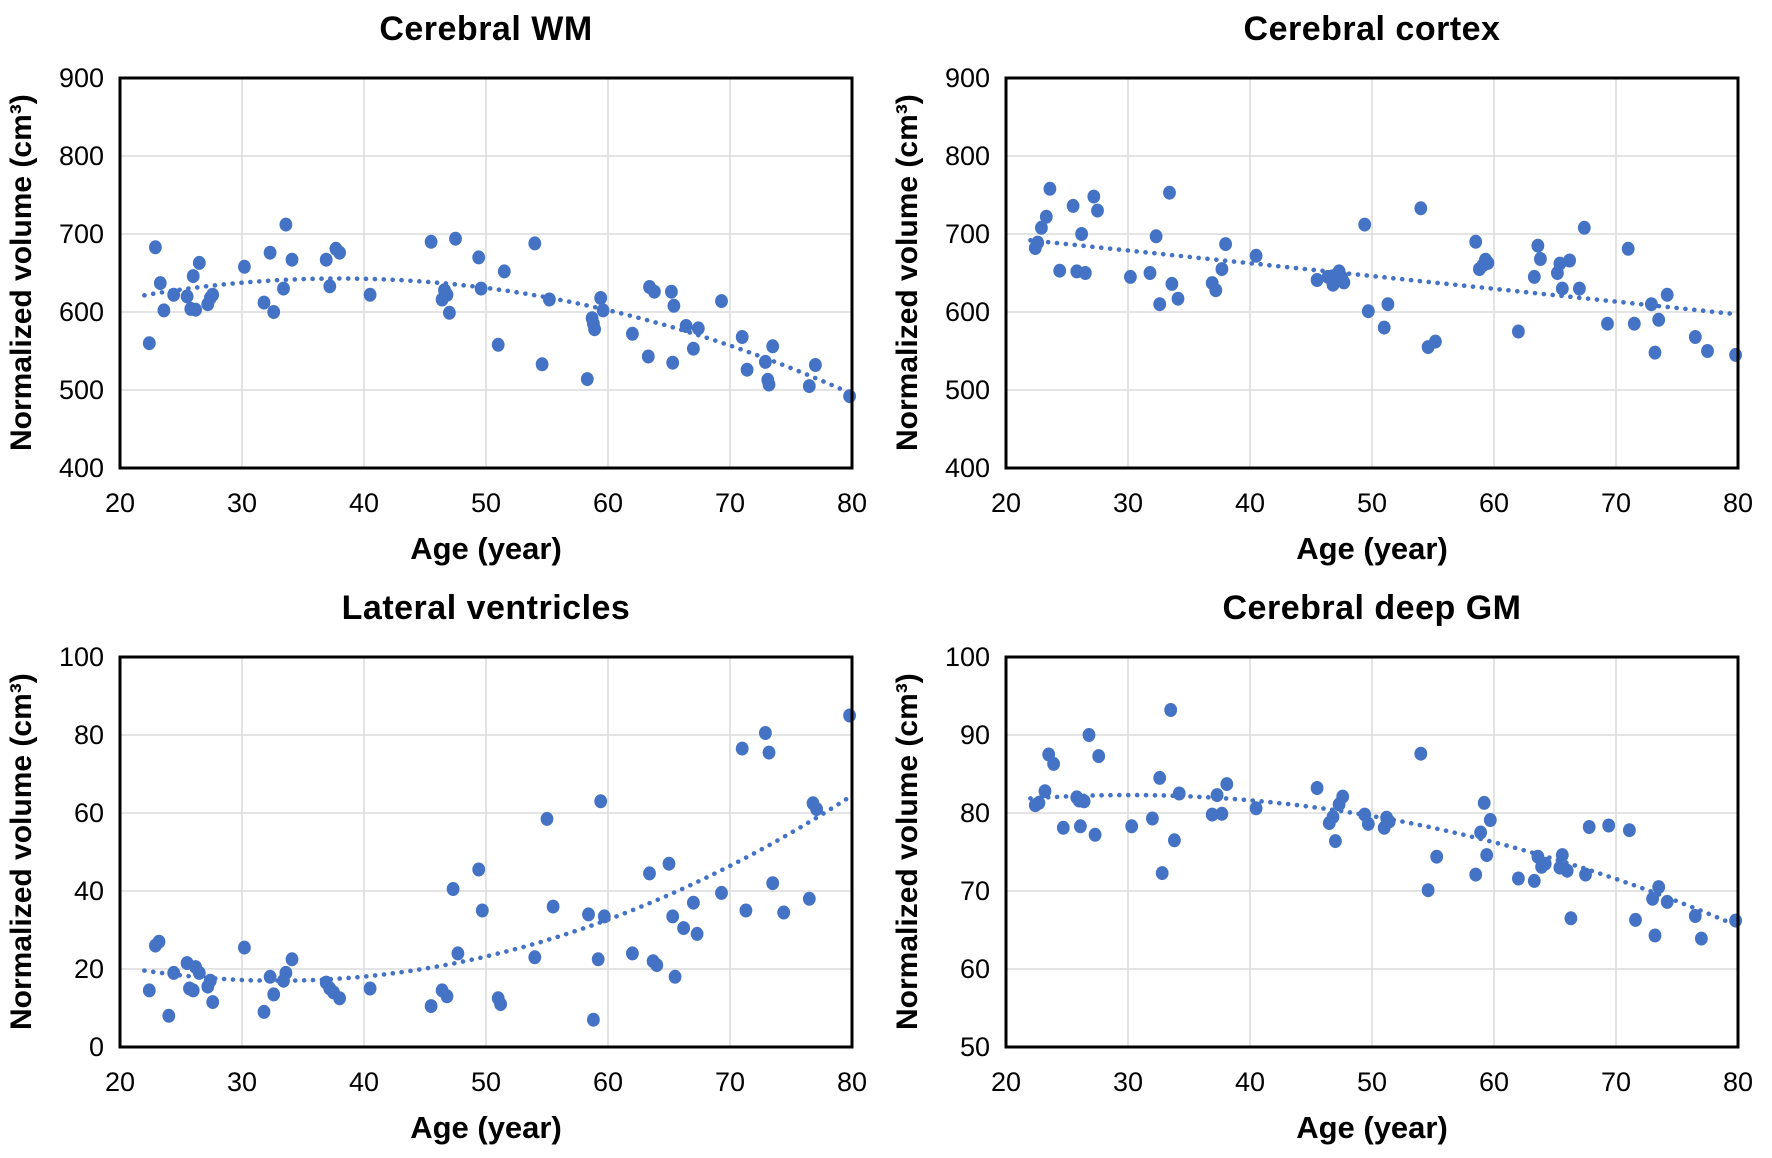 This screenshot has width=1772, height=1158. What do you see at coordinates (1384, 277) in the screenshot?
I see `trend-line` at bounding box center [1384, 277].